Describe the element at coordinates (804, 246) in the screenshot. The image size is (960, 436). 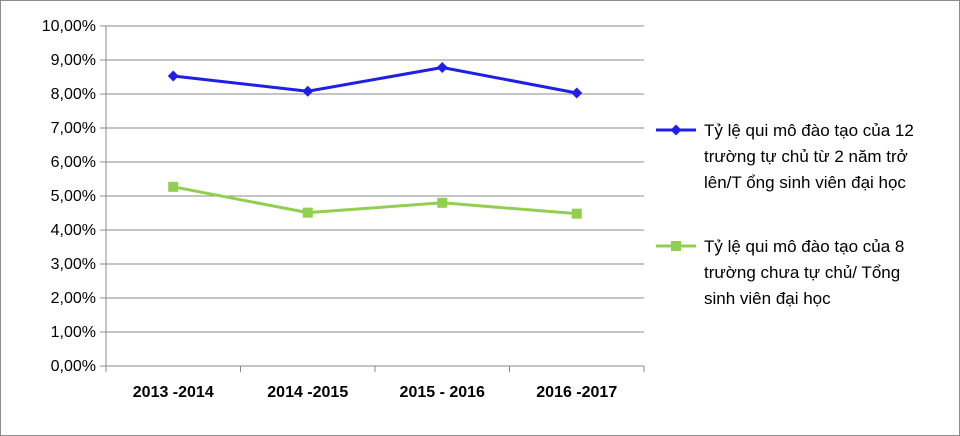
I see `legend-label-line: Tỷ lệ qui mô đào tạo của 8` at that location.